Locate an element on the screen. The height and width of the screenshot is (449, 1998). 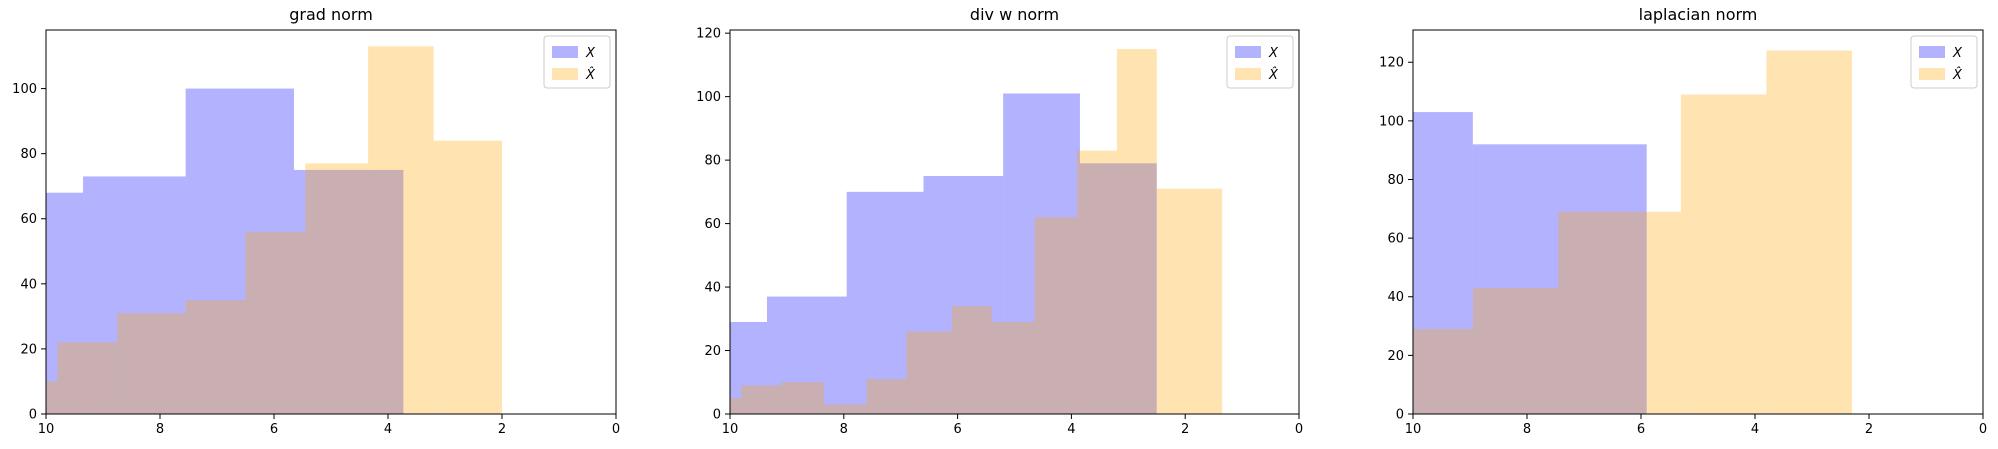
chart-title: laplacian norm is located at coordinates (1698, 14).